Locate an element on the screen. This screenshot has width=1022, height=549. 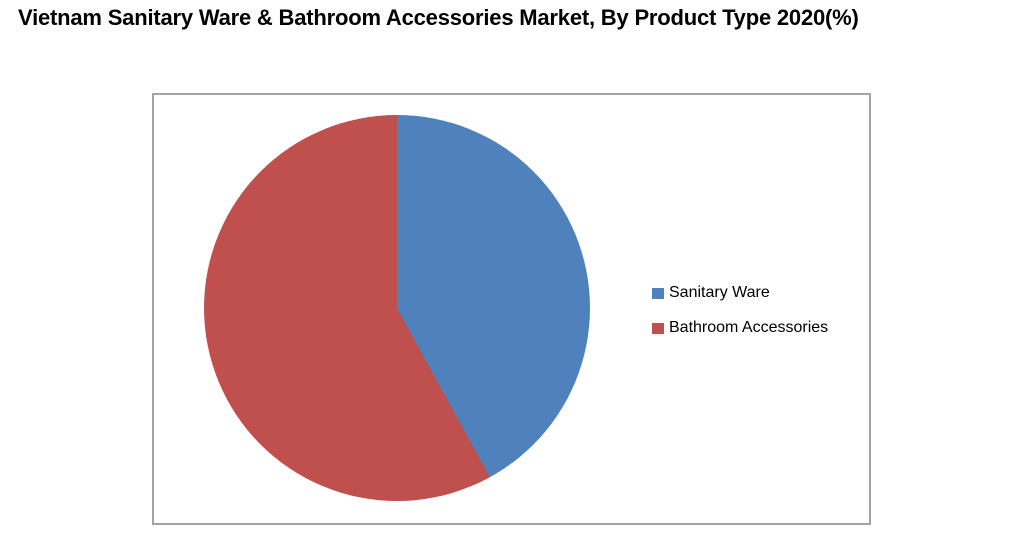
legend-item-bathroom-accessories: Bathroom Accessories is located at coordinates (740, 328).